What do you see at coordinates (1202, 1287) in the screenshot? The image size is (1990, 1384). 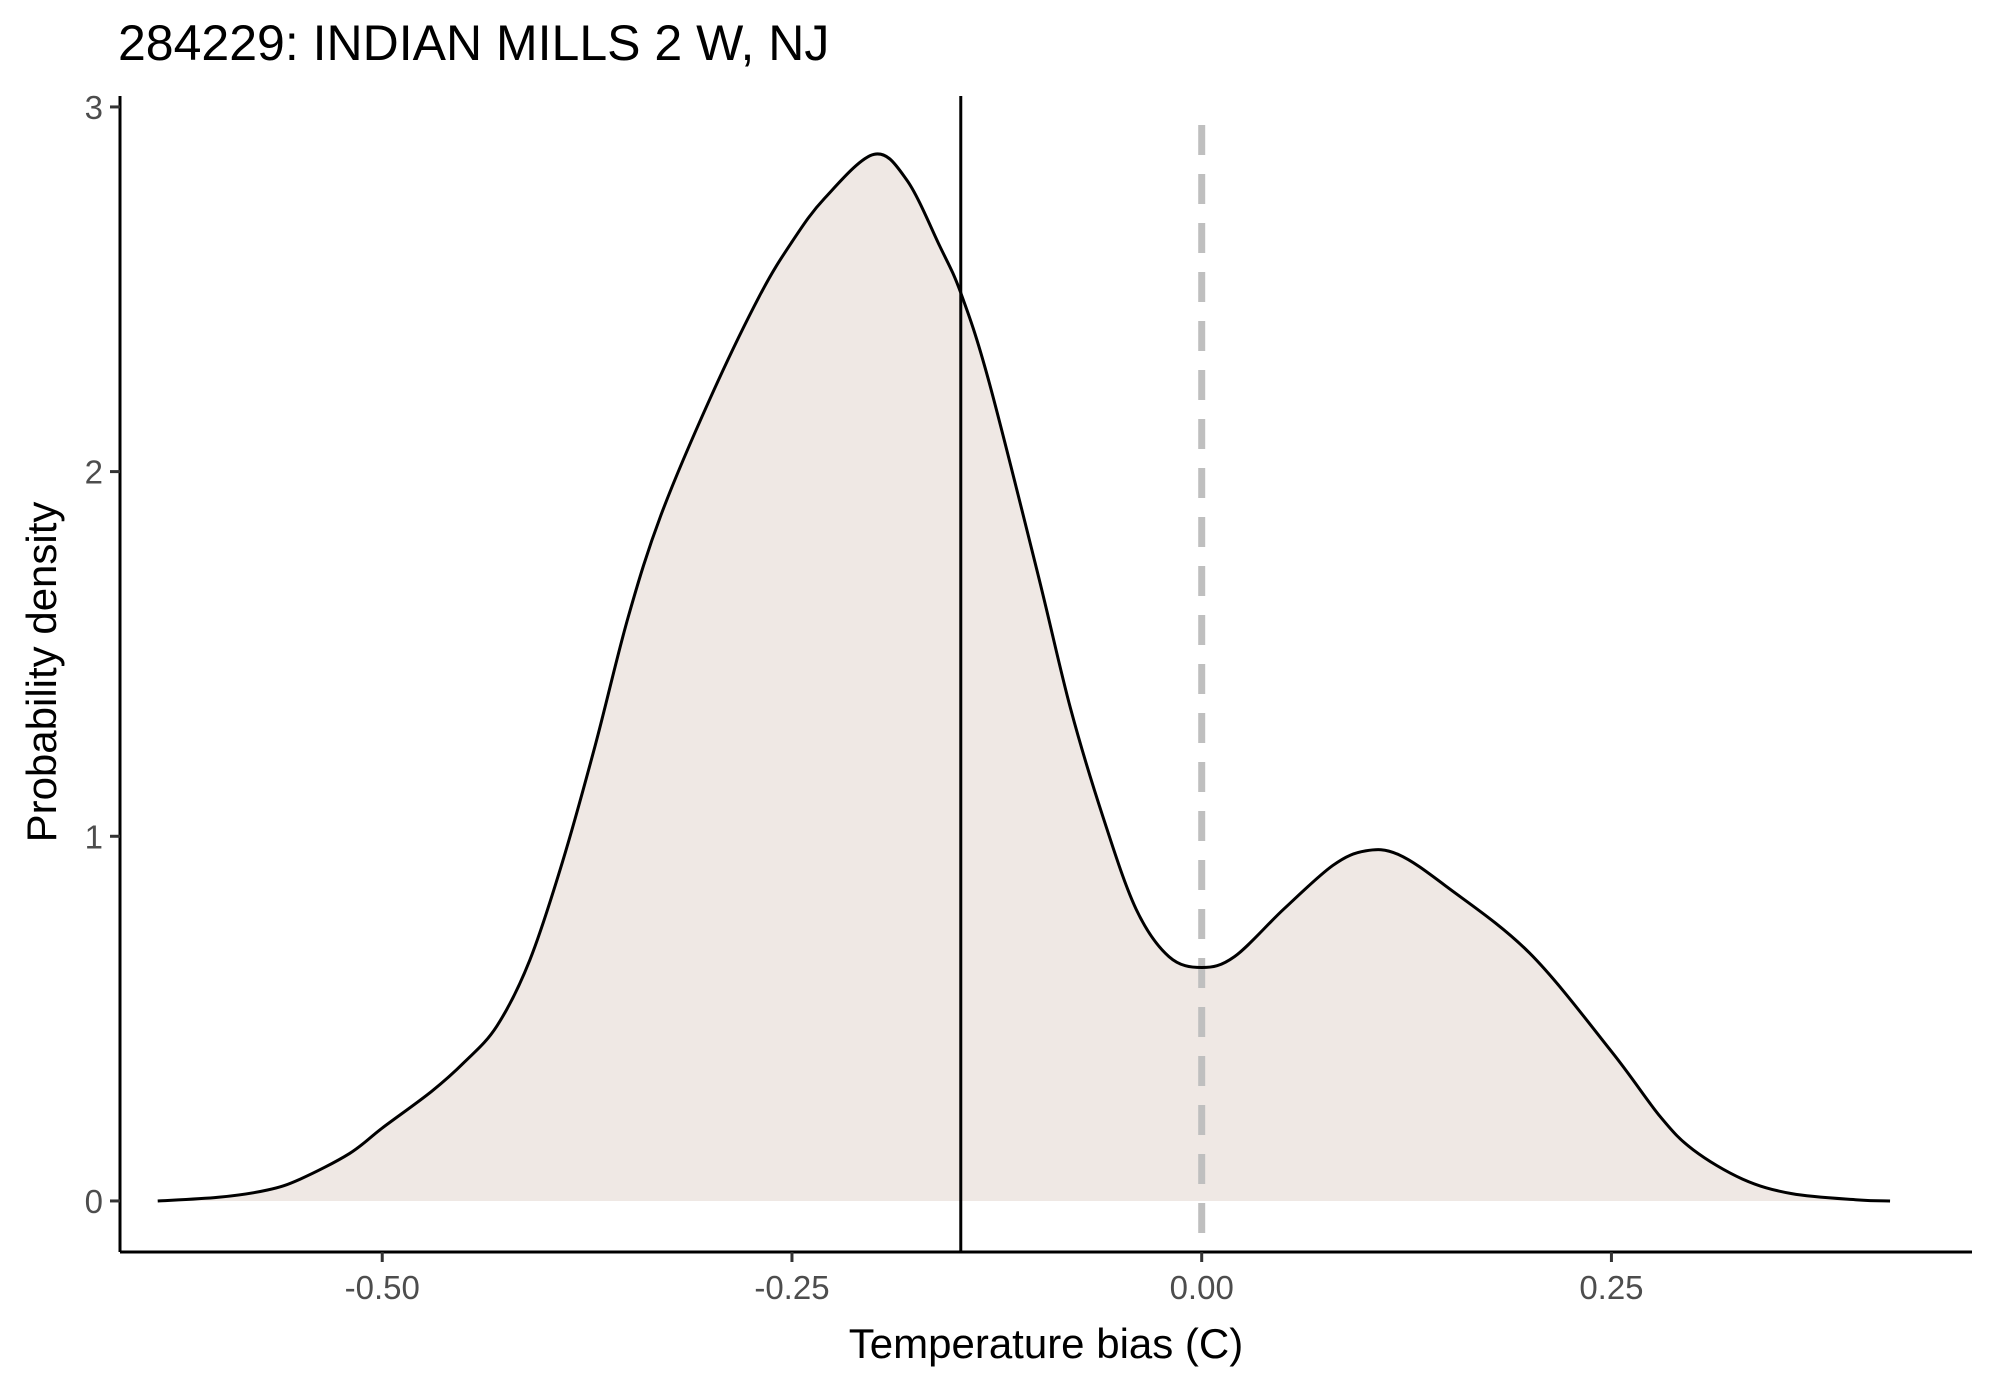 I see `x-tick-label: 0.00` at bounding box center [1202, 1287].